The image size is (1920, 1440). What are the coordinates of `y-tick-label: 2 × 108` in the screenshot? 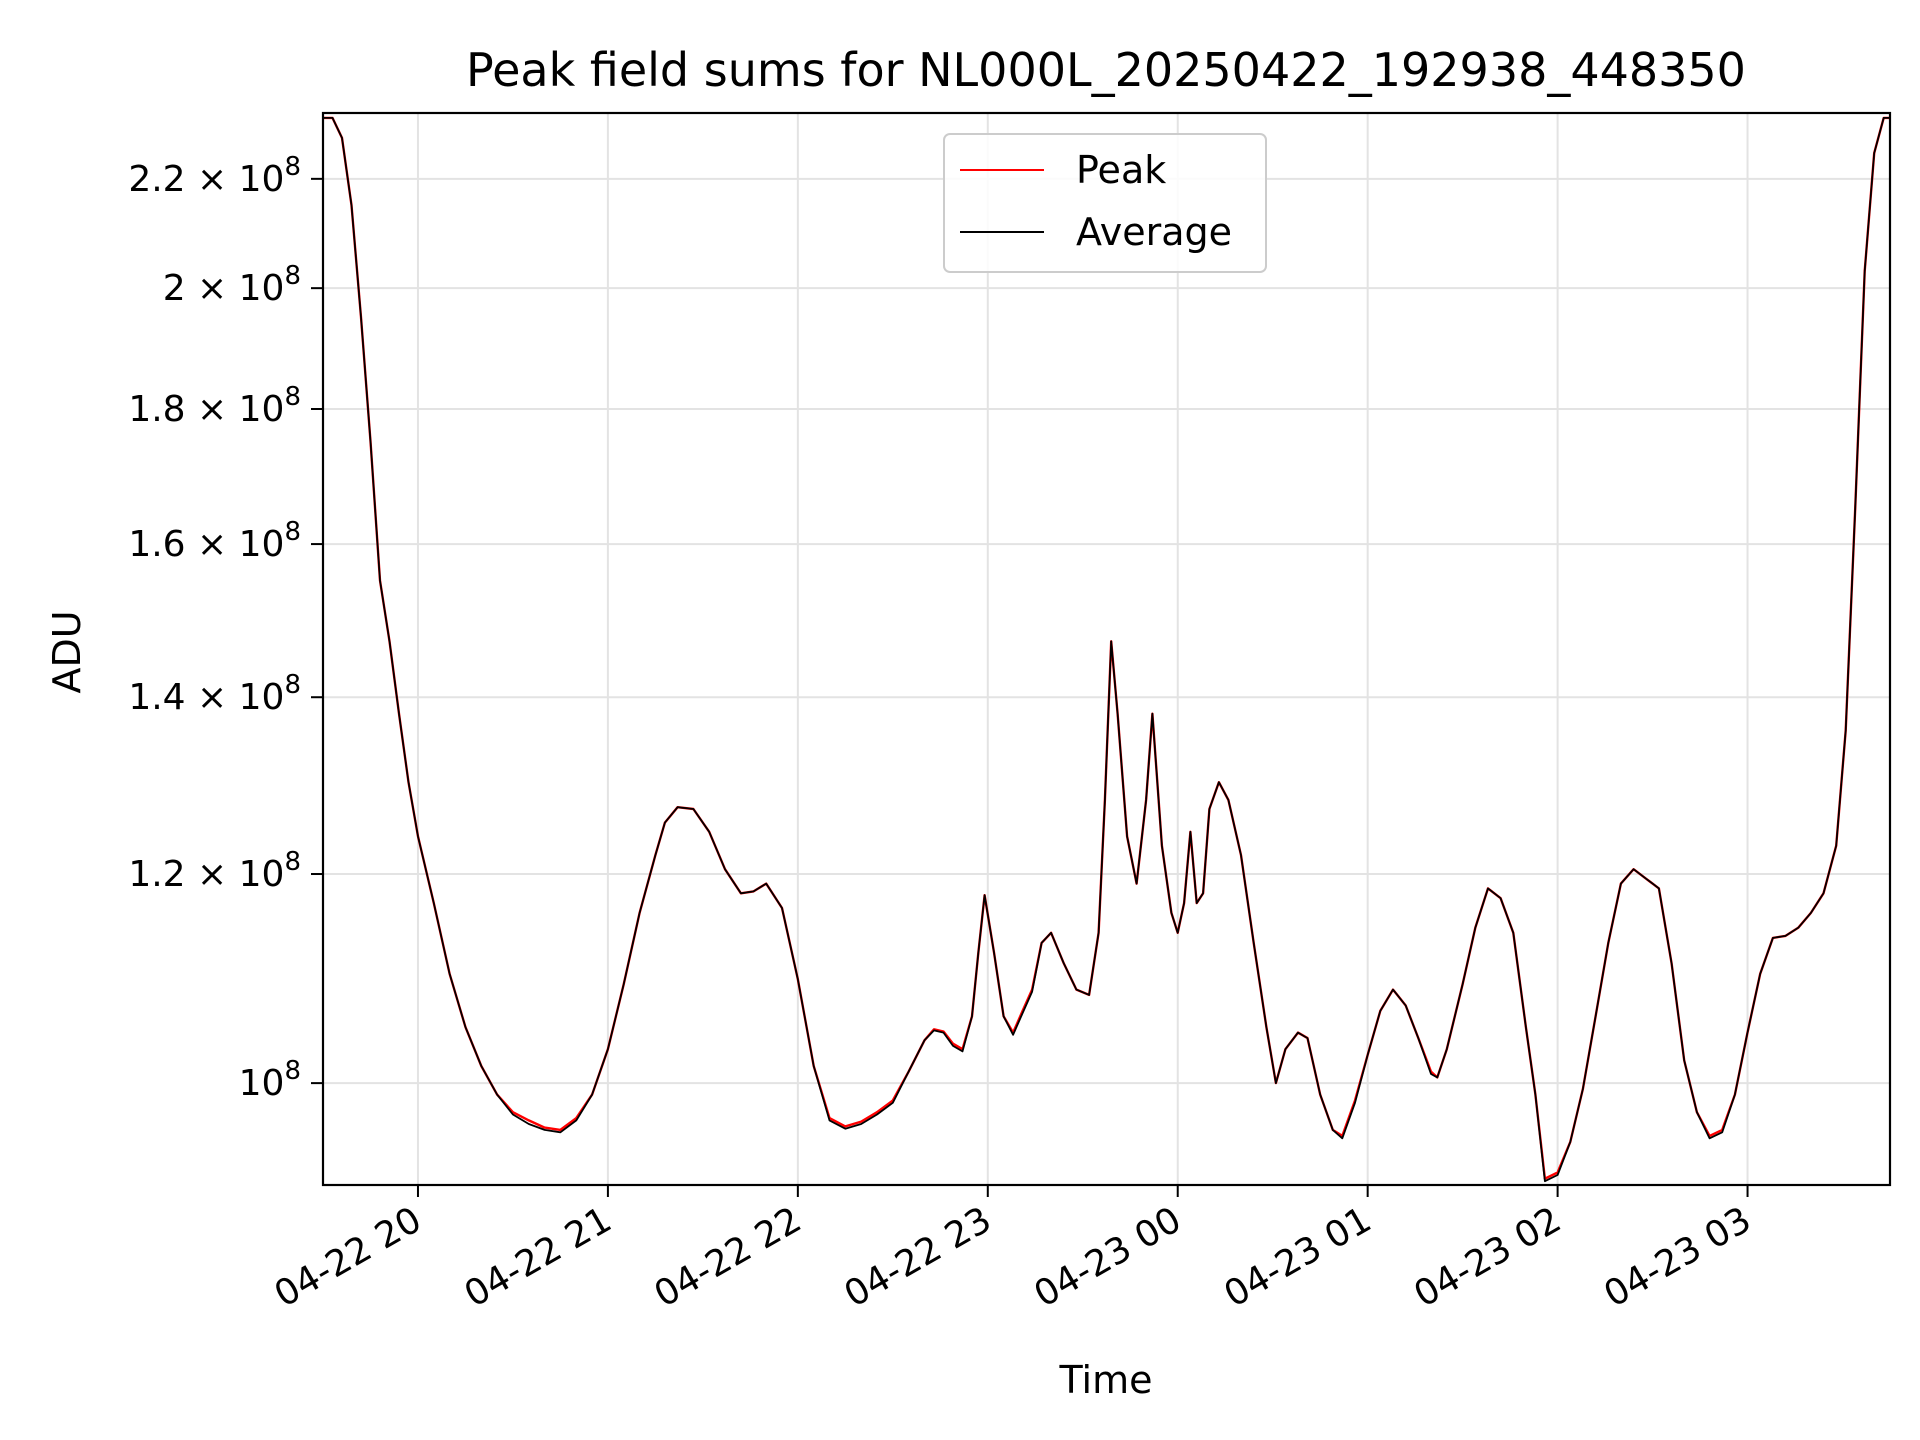 It's located at (232, 285).